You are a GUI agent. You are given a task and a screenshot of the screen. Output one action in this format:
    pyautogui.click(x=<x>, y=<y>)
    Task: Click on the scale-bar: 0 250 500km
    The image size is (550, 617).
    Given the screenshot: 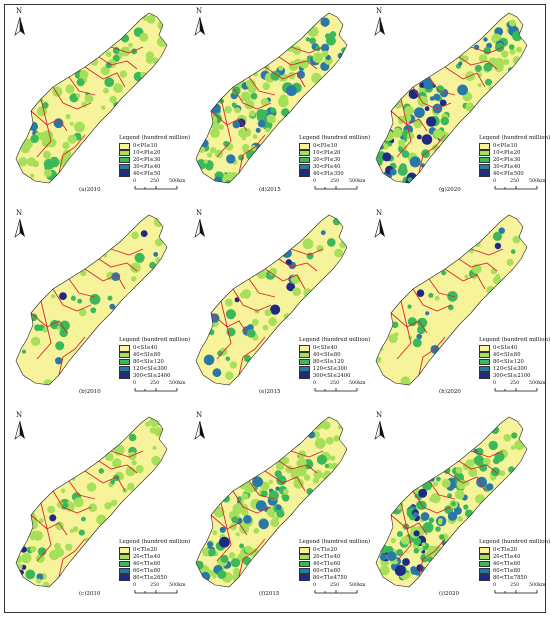 What is the action you would take?
    pyautogui.click(x=339, y=187)
    